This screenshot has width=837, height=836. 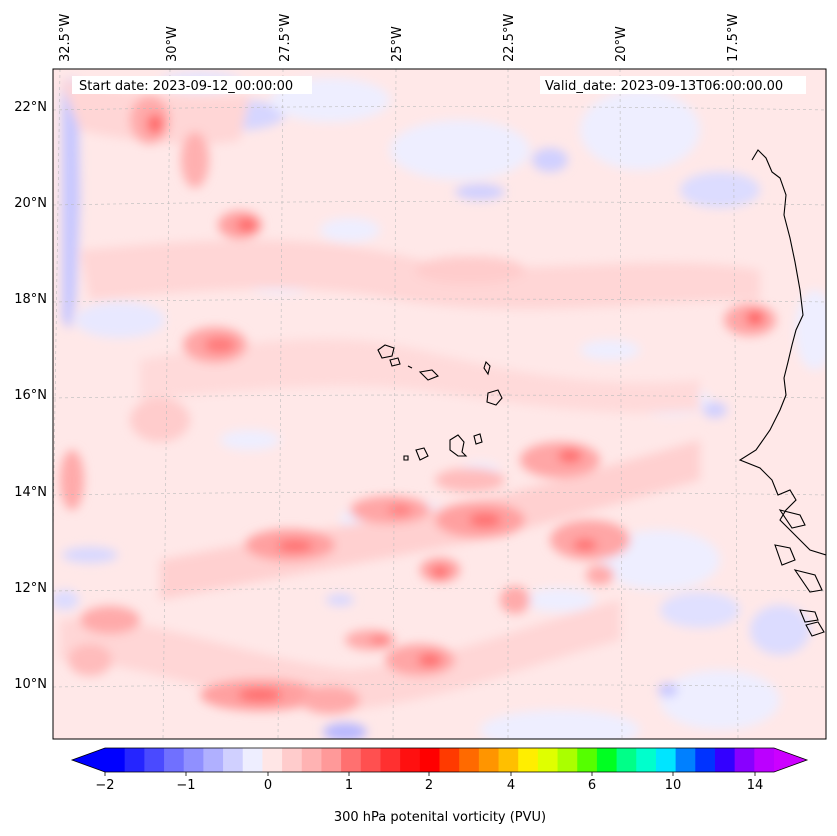 I want to click on lat-label: 18°N, so click(x=30, y=299).